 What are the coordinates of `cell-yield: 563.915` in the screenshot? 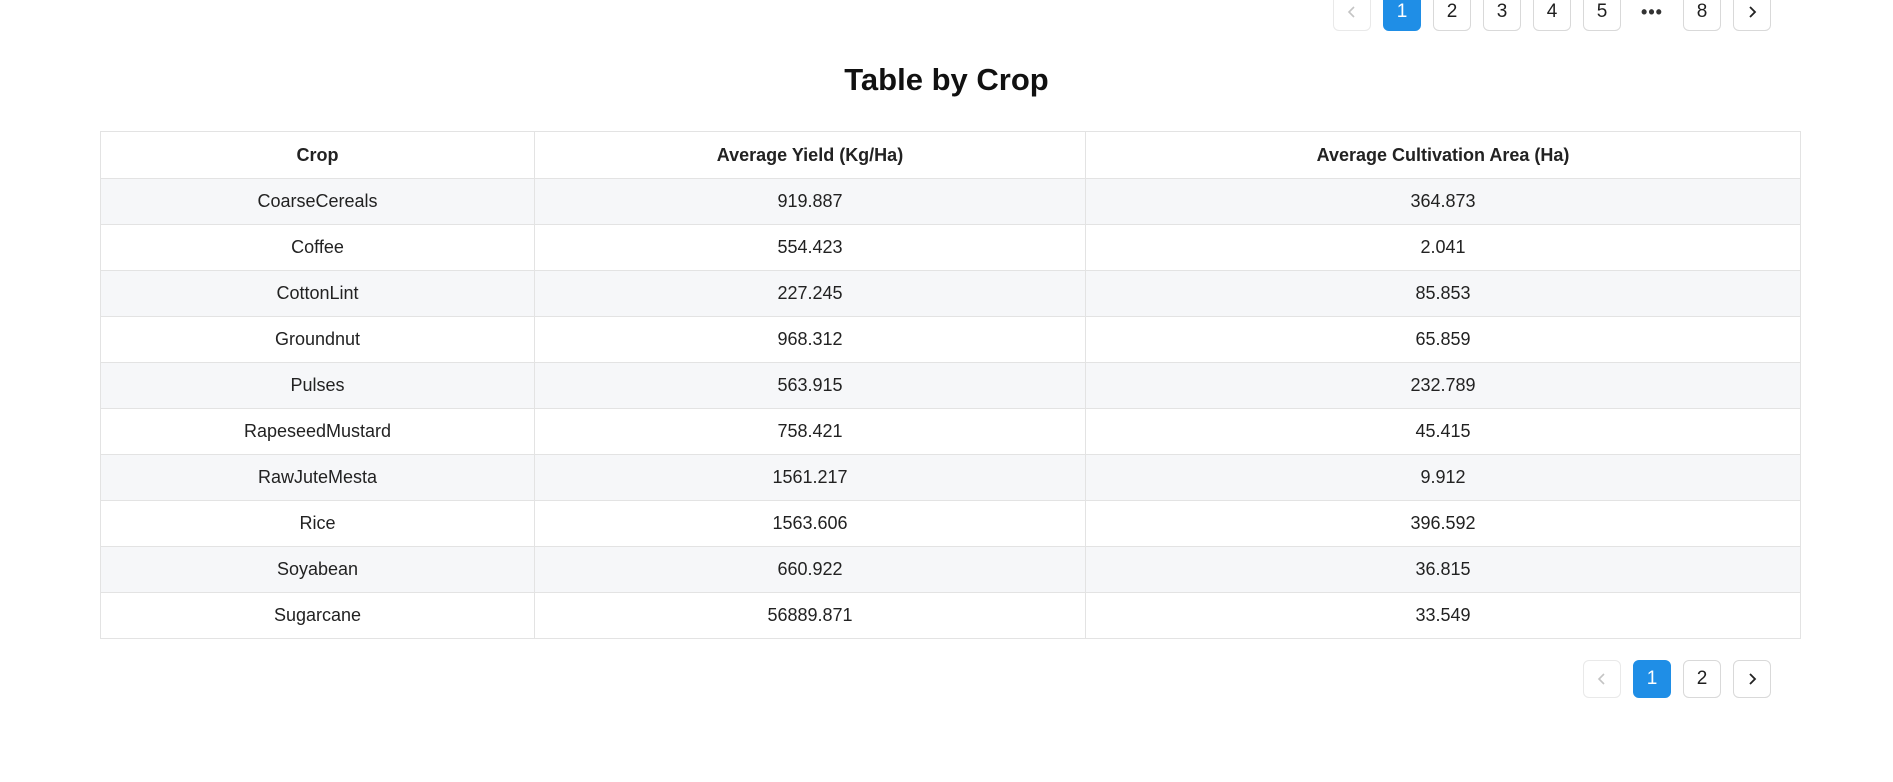 It's located at (810, 386).